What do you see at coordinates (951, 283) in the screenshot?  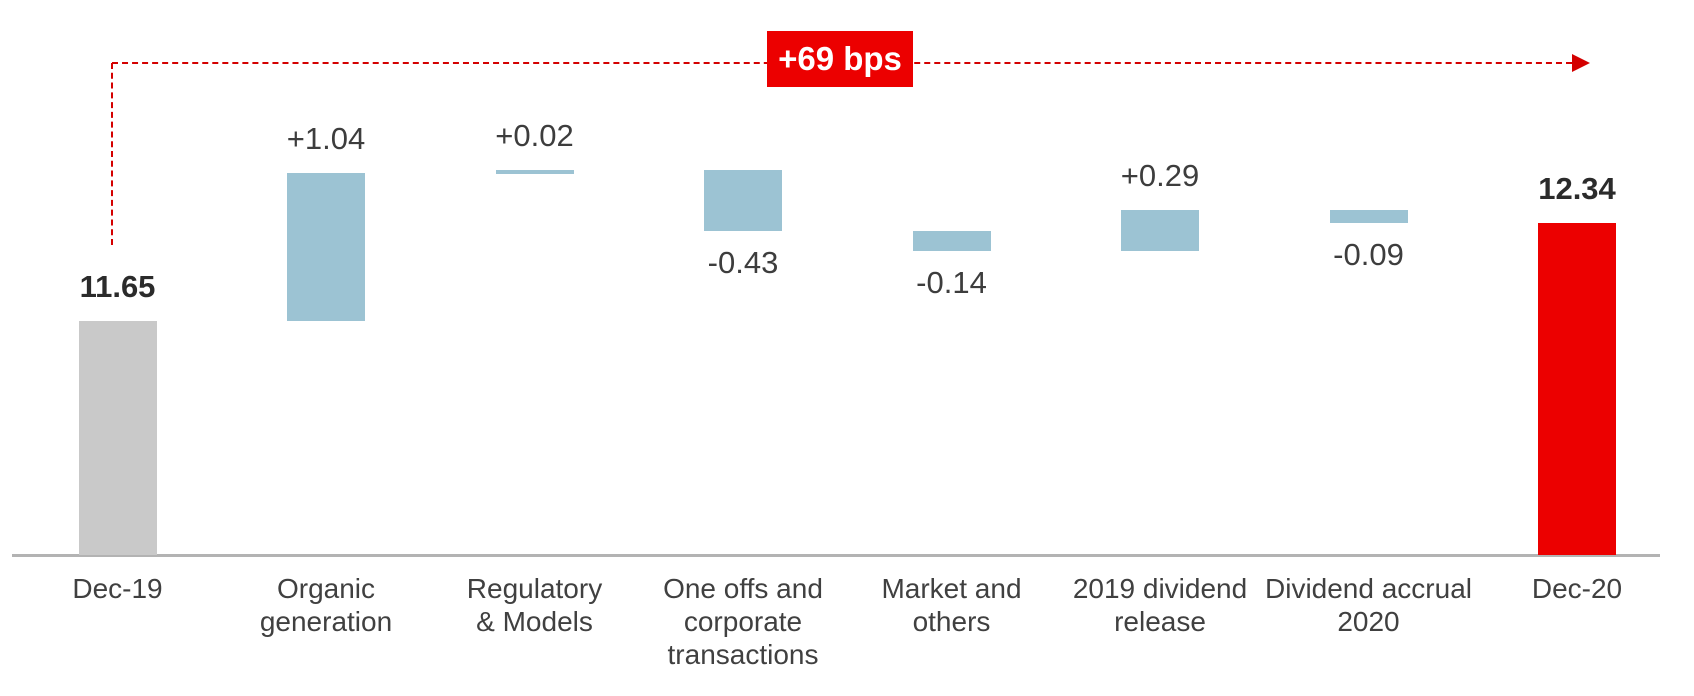 I see `value-label-market-others: -0.14` at bounding box center [951, 283].